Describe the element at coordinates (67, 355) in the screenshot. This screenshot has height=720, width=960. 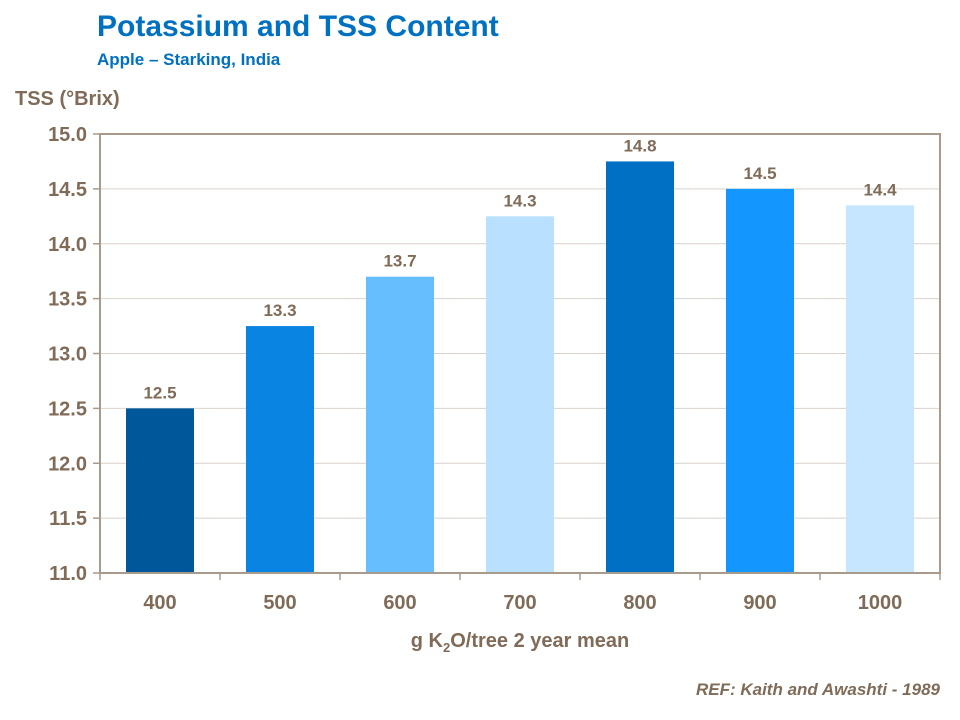
I see `y-tick-label: 13.0` at that location.